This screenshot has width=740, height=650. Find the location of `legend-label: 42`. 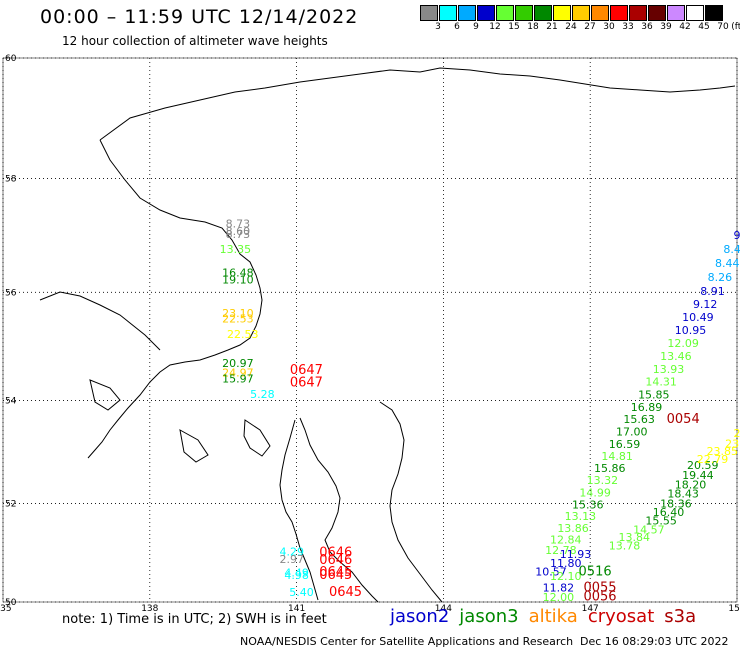

legend-label: 42 is located at coordinates (685, 27).